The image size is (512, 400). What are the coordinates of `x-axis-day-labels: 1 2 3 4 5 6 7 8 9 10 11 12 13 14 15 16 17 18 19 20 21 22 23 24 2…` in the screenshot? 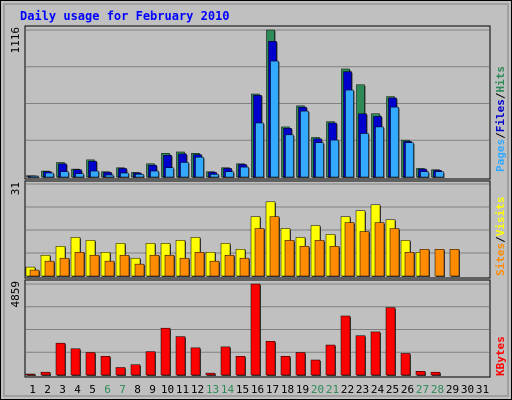 It's located at (259, 389).